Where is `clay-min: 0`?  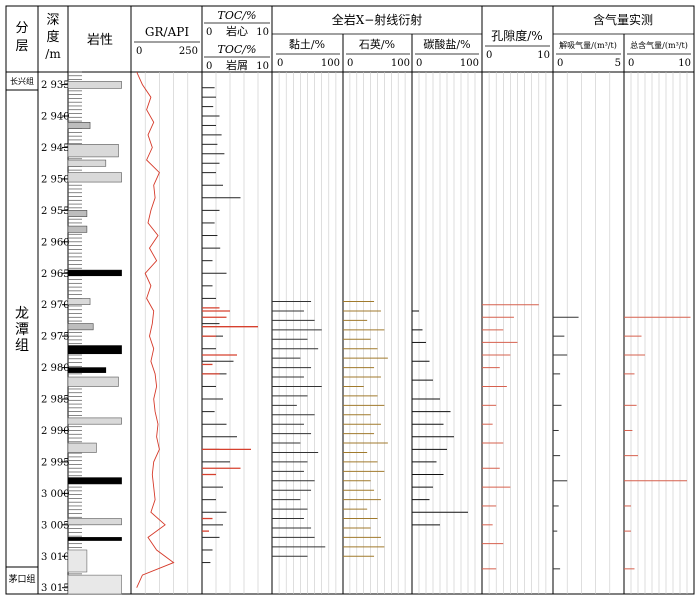
clay-min: 0 is located at coordinates (280, 63).